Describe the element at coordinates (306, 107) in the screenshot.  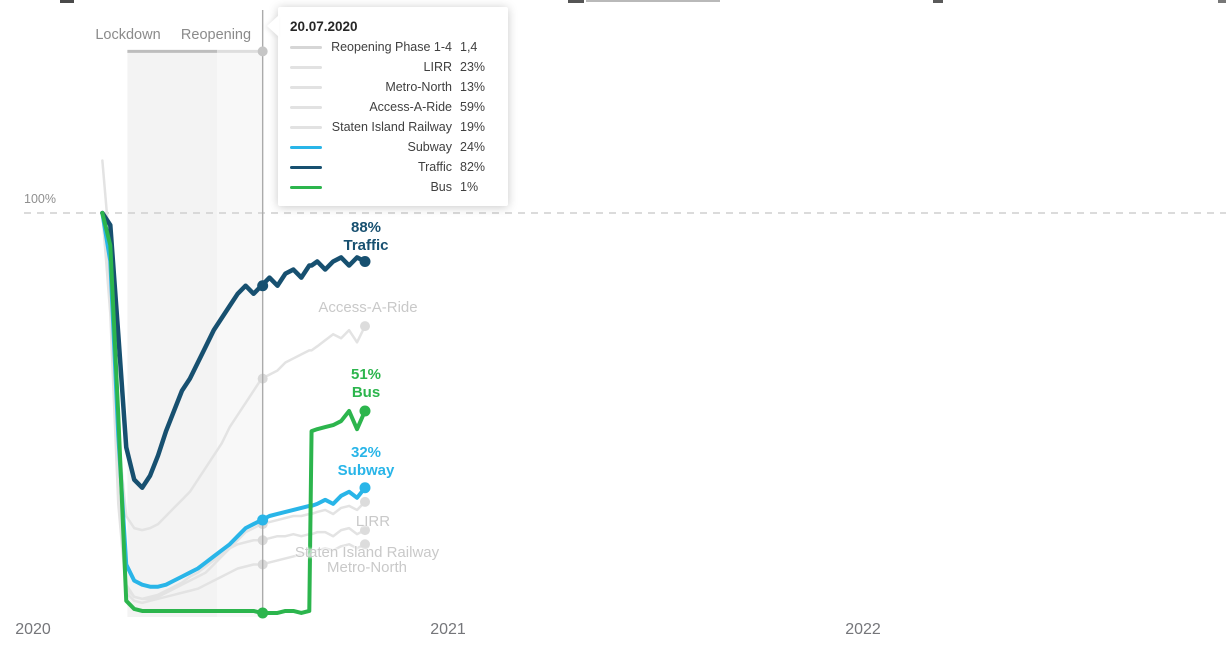
I see `access-a-ride-swatch-icon` at that location.